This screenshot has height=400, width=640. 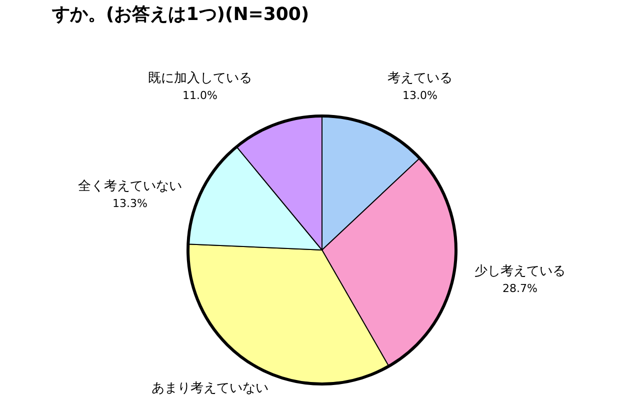 What do you see at coordinates (210, 388) in the screenshot?
I see `slice-label: あまり考えていない` at bounding box center [210, 388].